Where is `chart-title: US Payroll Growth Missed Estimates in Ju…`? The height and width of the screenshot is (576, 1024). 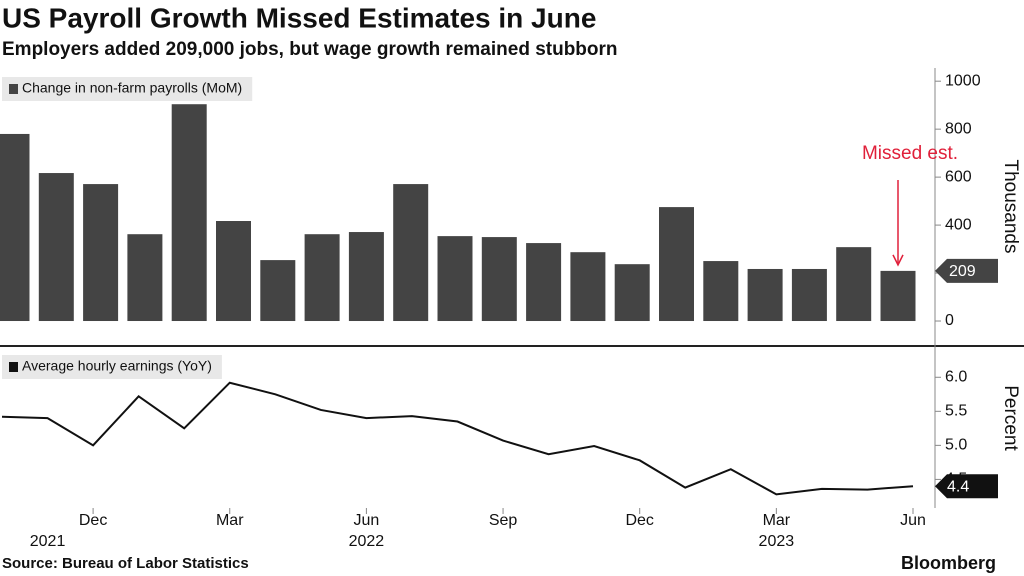 chart-title: US Payroll Growth Missed Estimates in Ju… is located at coordinates (299, 17).